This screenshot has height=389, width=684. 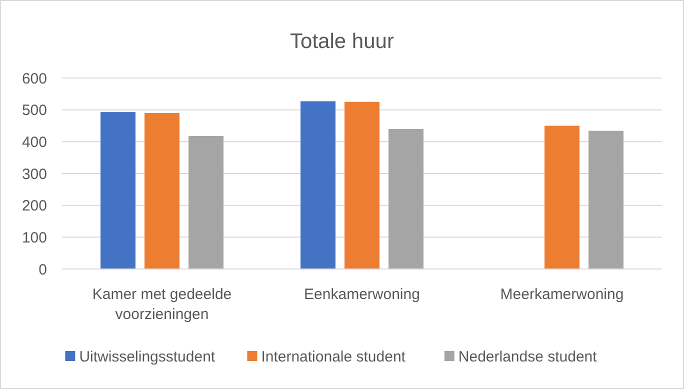 I want to click on chart-title: Totale huur, so click(x=342, y=41).